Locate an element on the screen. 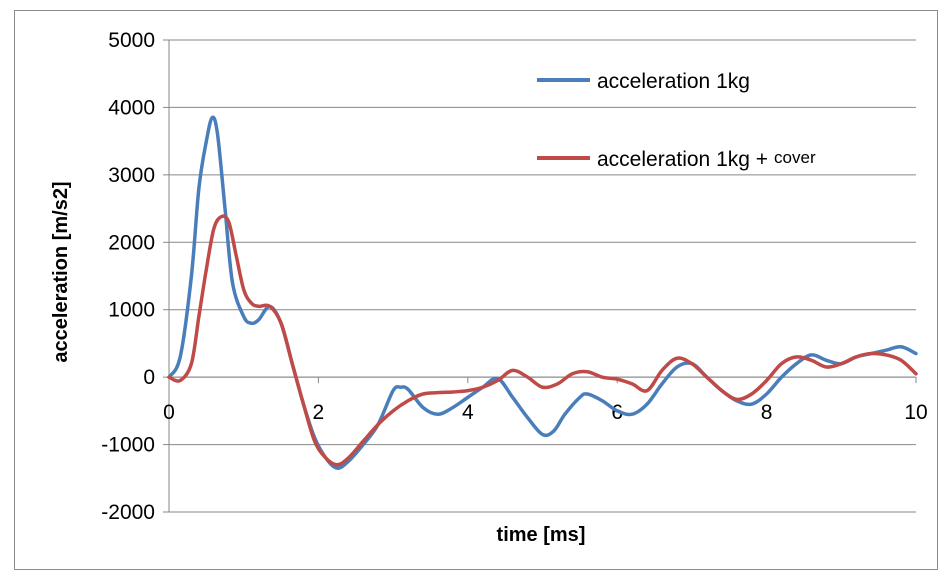 This screenshot has height=577, width=947. y-tick-label-4: 2000 is located at coordinates (131, 242).